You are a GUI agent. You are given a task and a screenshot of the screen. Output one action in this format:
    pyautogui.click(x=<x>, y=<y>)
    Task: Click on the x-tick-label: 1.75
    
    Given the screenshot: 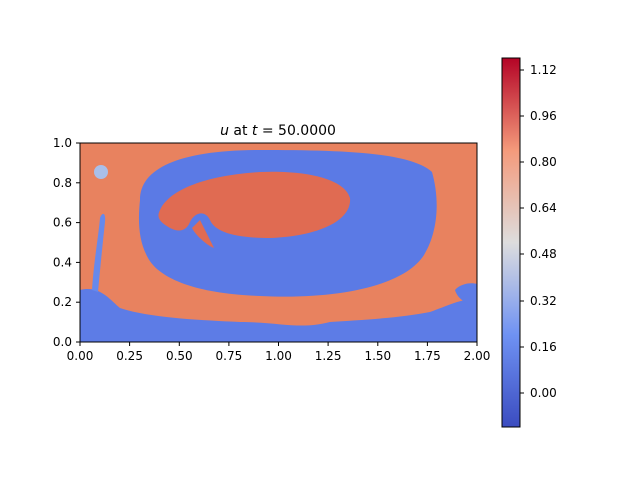 What is the action you would take?
    pyautogui.click(x=427, y=356)
    